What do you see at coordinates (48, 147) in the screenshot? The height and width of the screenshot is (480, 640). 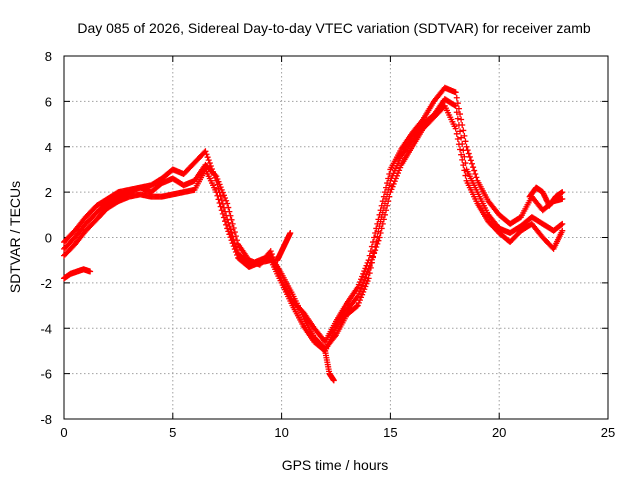 I see `y-tick-label: 4` at bounding box center [48, 147].